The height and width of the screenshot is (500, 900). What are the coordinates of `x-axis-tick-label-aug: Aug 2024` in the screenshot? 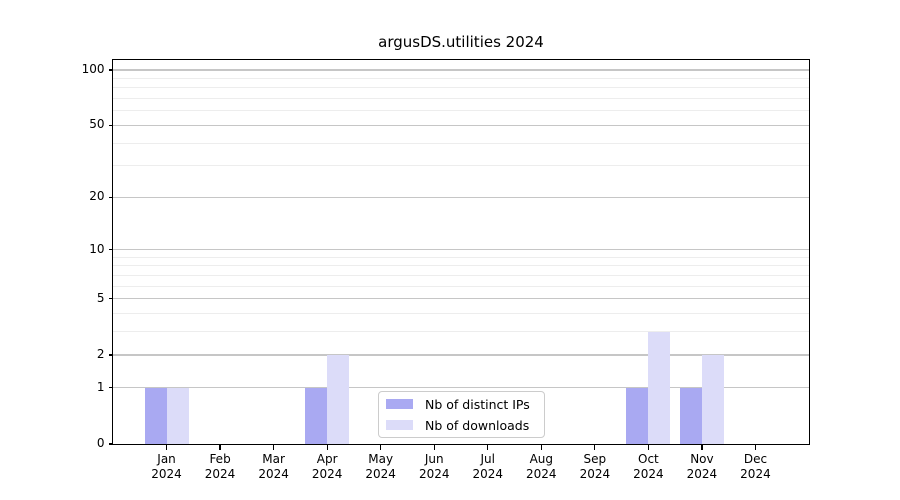 It's located at (541, 466).